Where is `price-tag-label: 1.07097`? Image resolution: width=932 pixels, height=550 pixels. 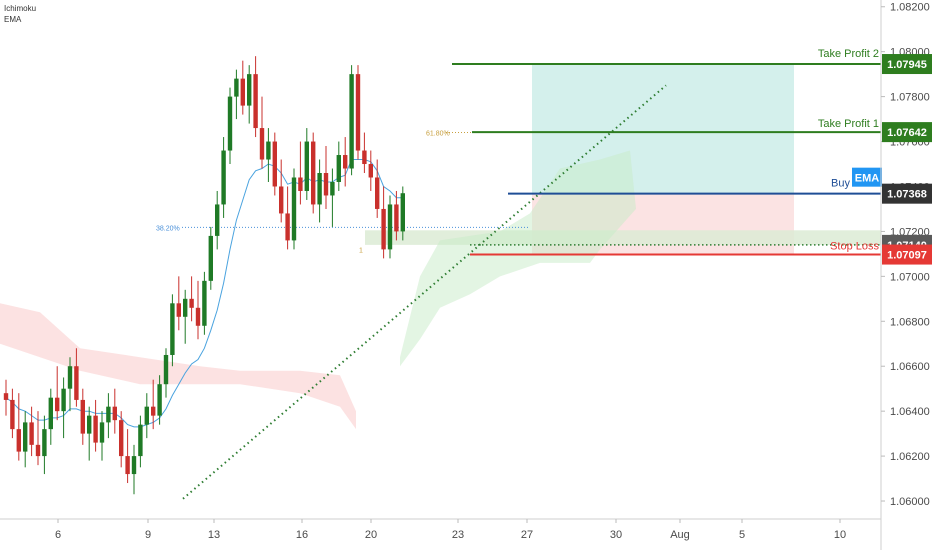 price-tag-label: 1.07097 is located at coordinates (907, 256).